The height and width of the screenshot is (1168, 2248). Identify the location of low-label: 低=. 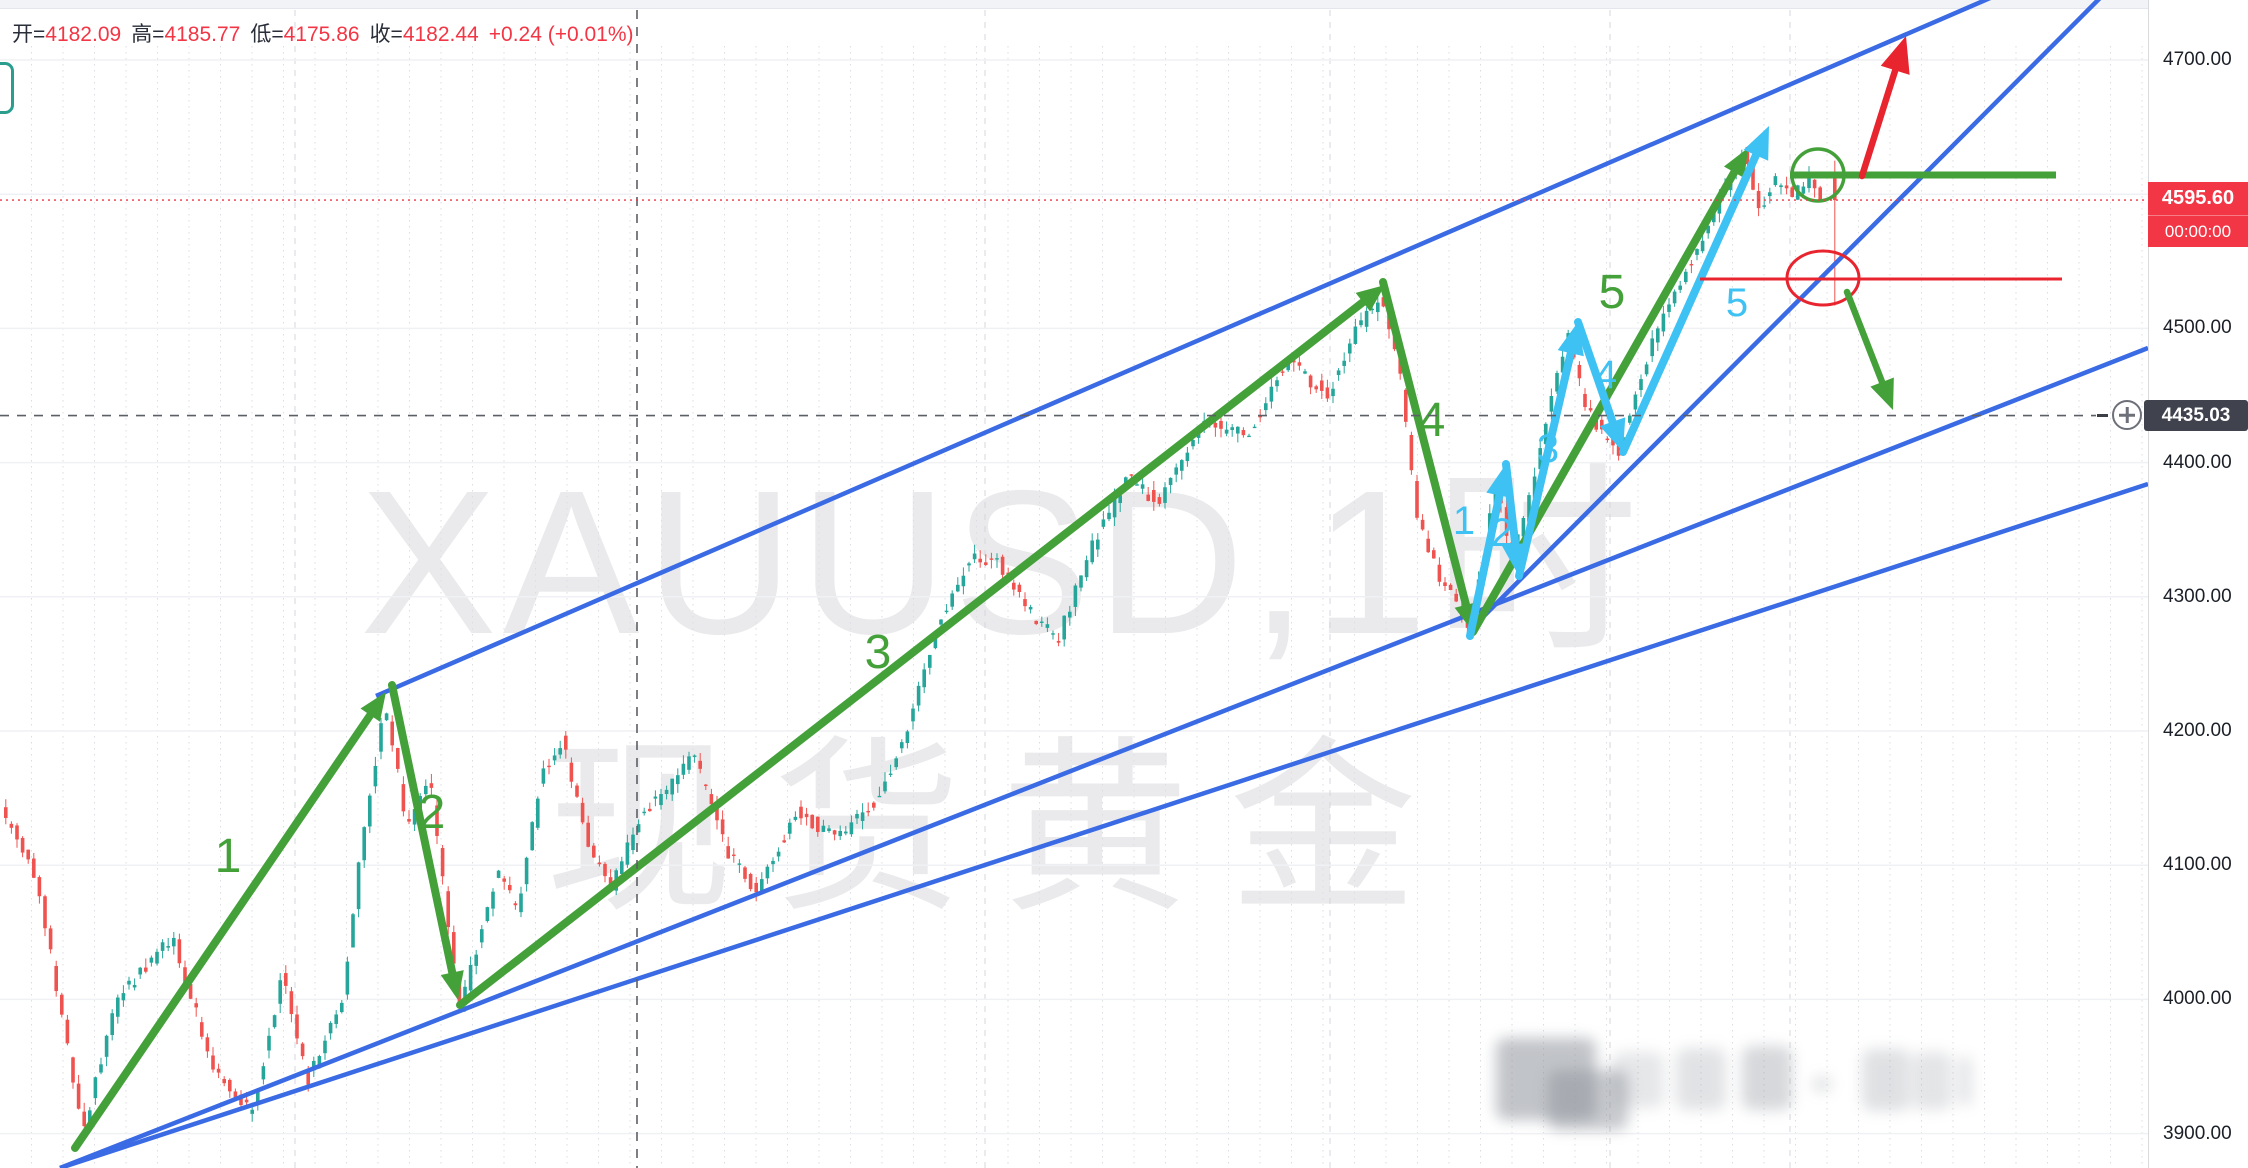
(267, 34).